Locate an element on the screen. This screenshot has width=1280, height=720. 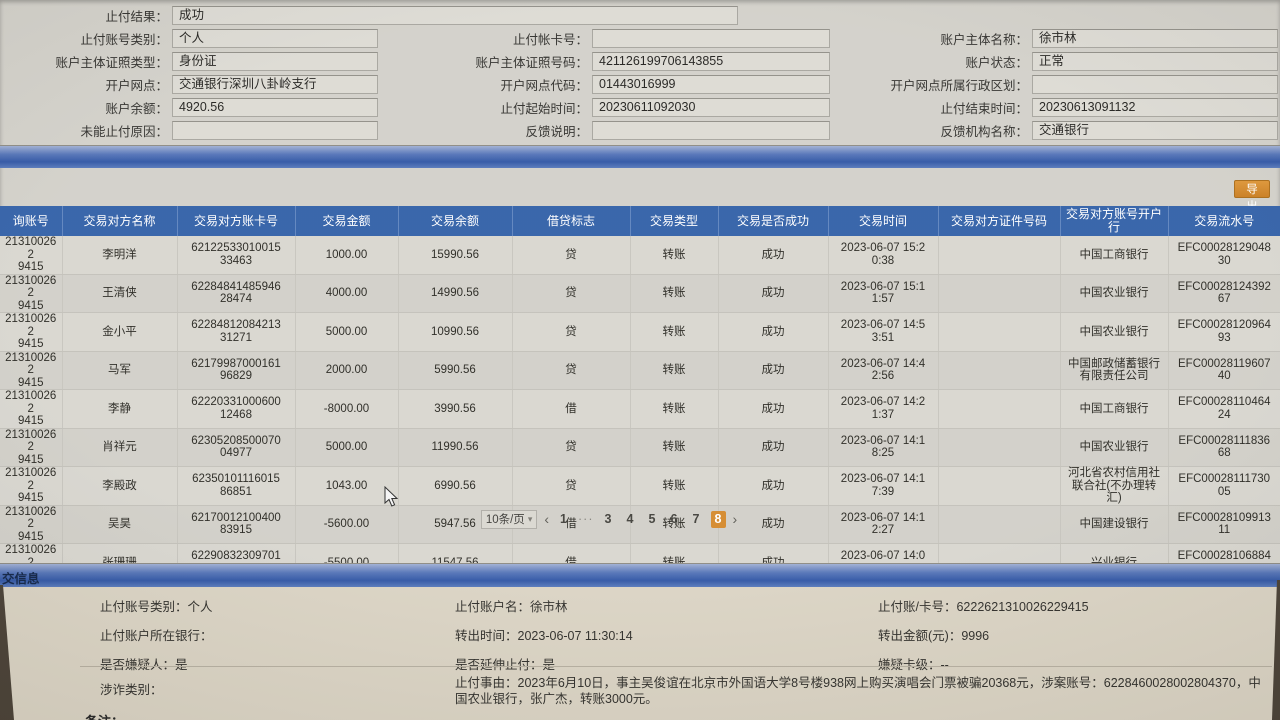
cell-balance: 6990.56 is located at coordinates (454, 486).